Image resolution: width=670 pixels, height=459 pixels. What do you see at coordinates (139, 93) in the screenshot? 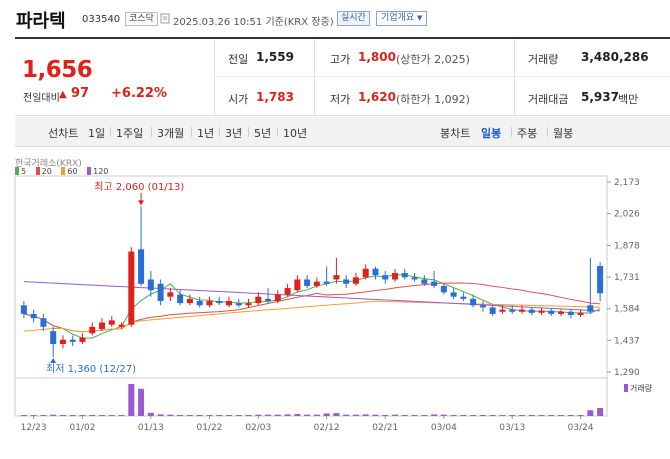
I see `change-percent: +6.22%` at bounding box center [139, 93].